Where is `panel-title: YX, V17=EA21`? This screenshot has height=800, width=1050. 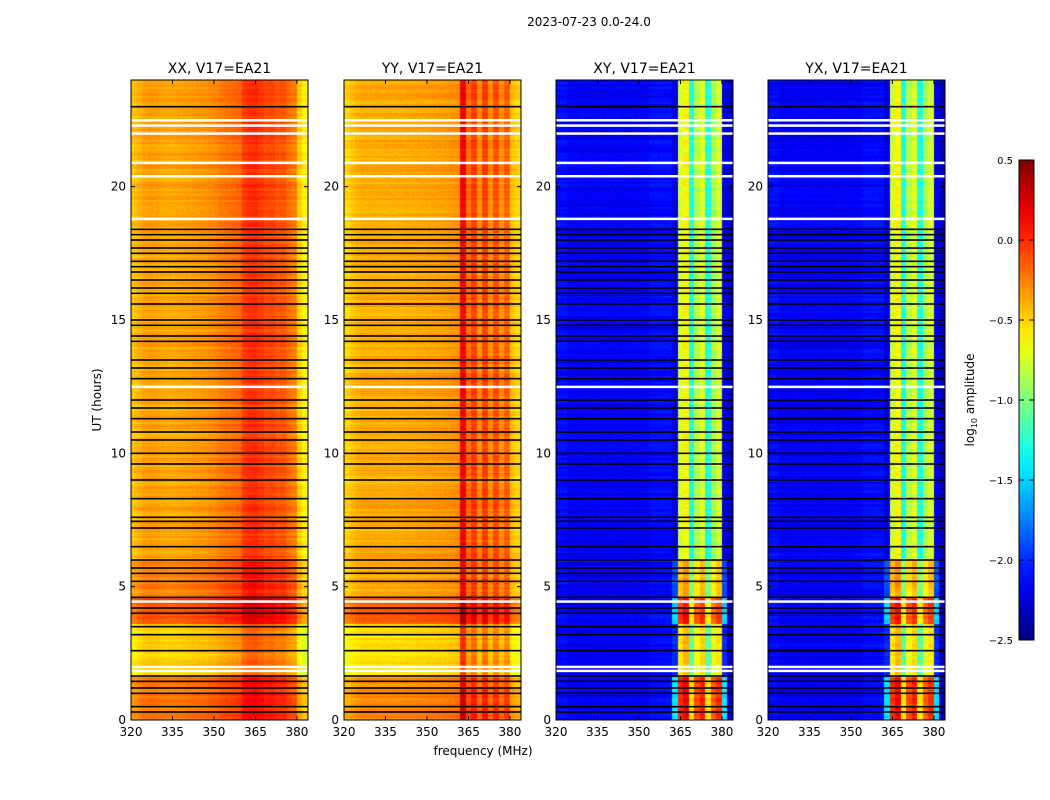
panel-title: YX, V17=EA21 is located at coordinates (855, 69).